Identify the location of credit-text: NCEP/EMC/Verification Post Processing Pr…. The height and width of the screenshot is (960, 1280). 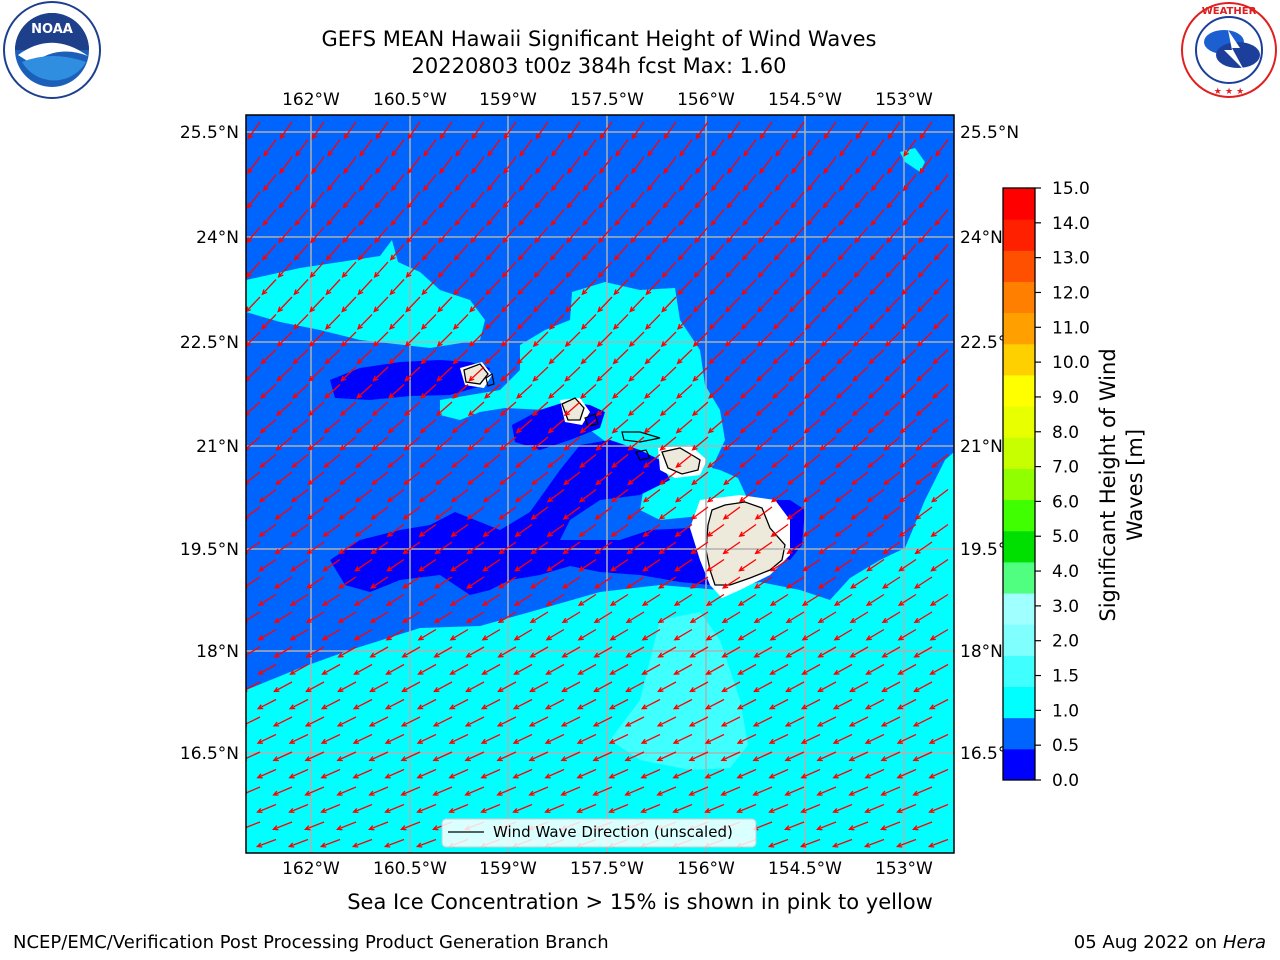
(311, 942).